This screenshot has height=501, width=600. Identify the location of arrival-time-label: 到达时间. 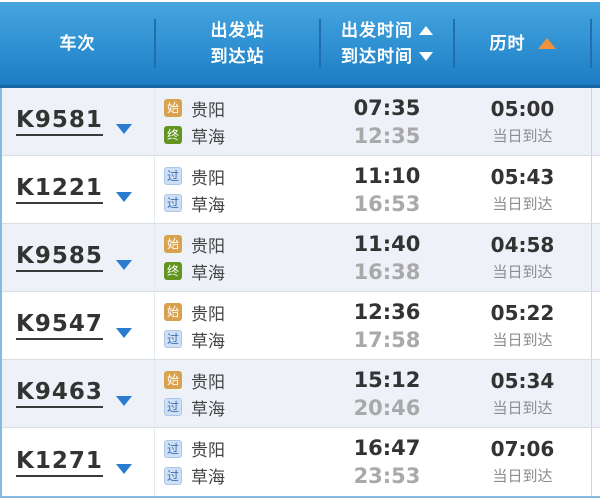
(377, 56).